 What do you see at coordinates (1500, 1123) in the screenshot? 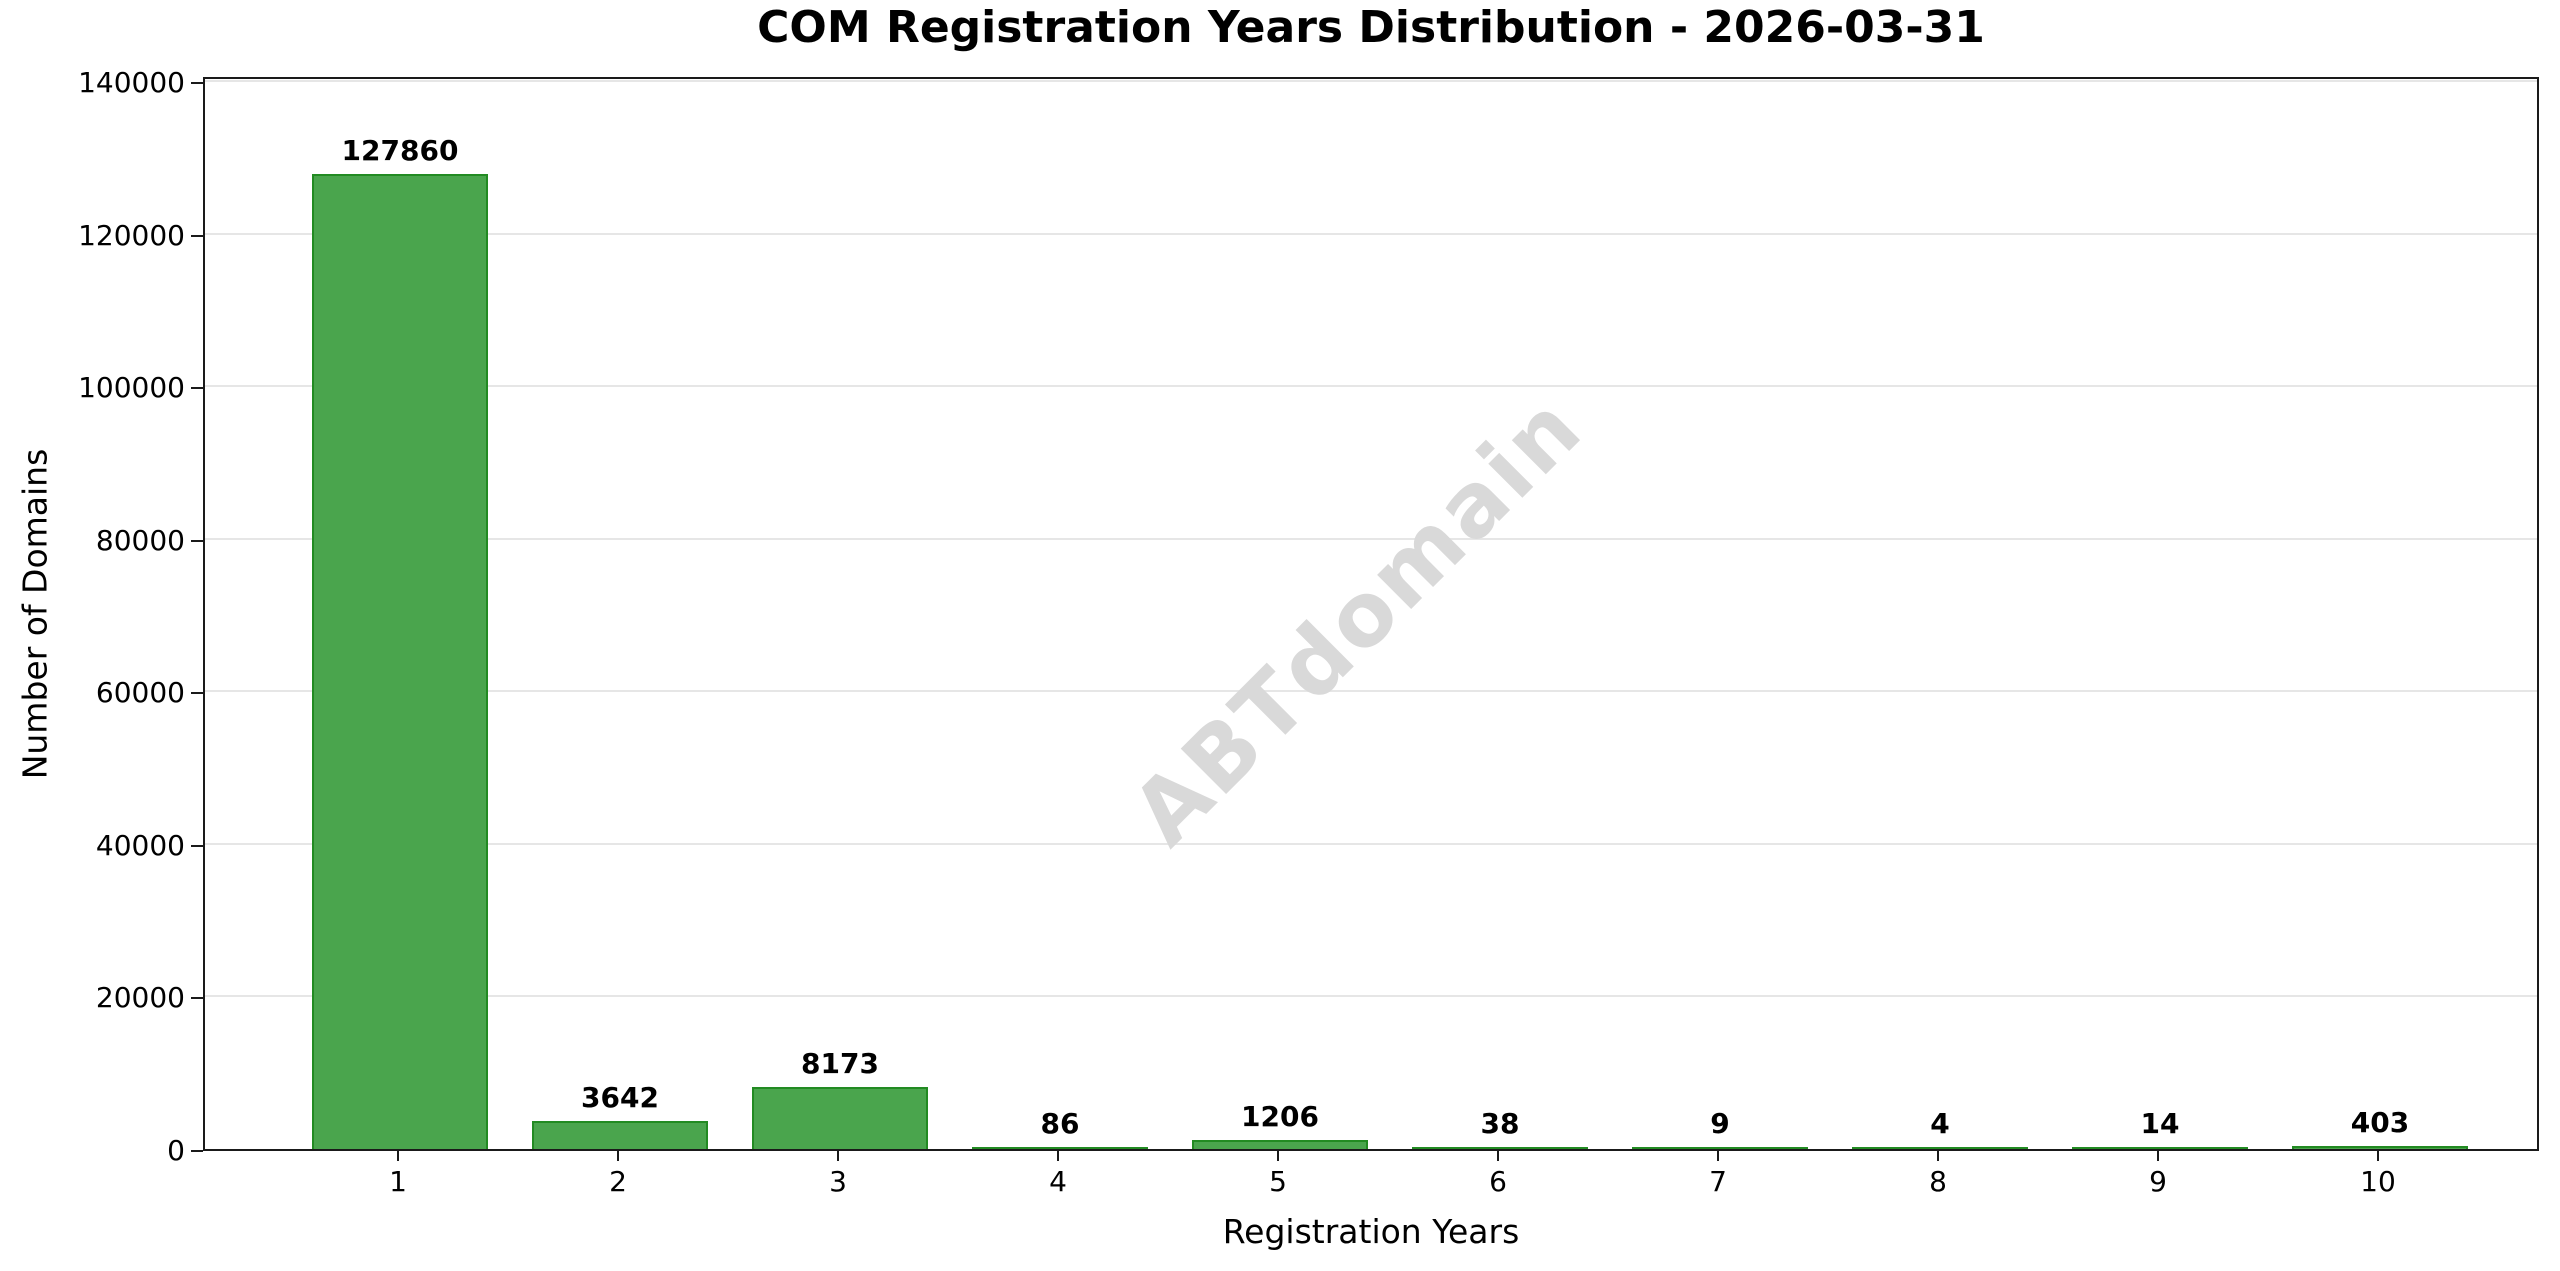
I see `bar-value-label: 38` at bounding box center [1500, 1123].